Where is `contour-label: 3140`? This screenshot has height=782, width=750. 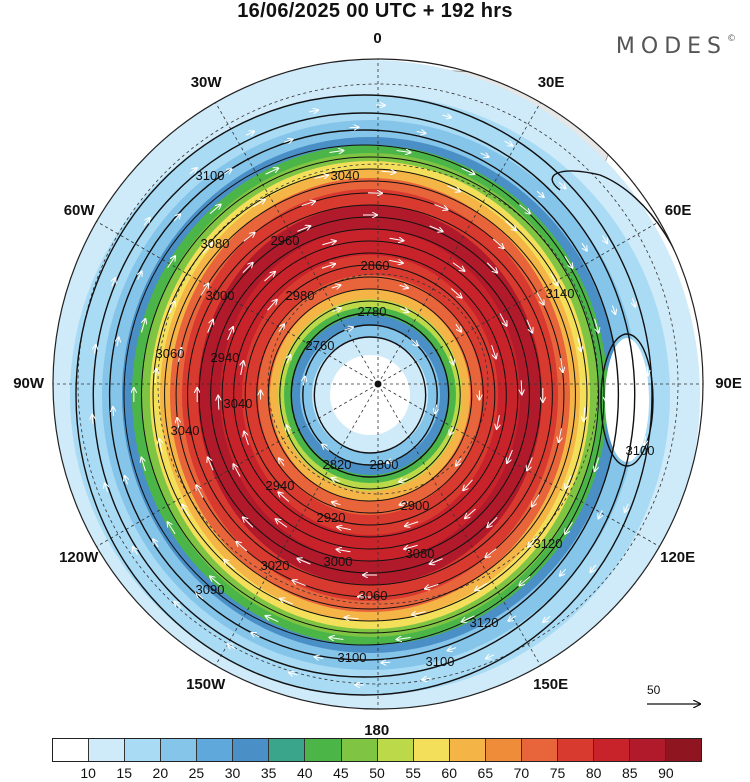
contour-label: 3140 is located at coordinates (560, 293).